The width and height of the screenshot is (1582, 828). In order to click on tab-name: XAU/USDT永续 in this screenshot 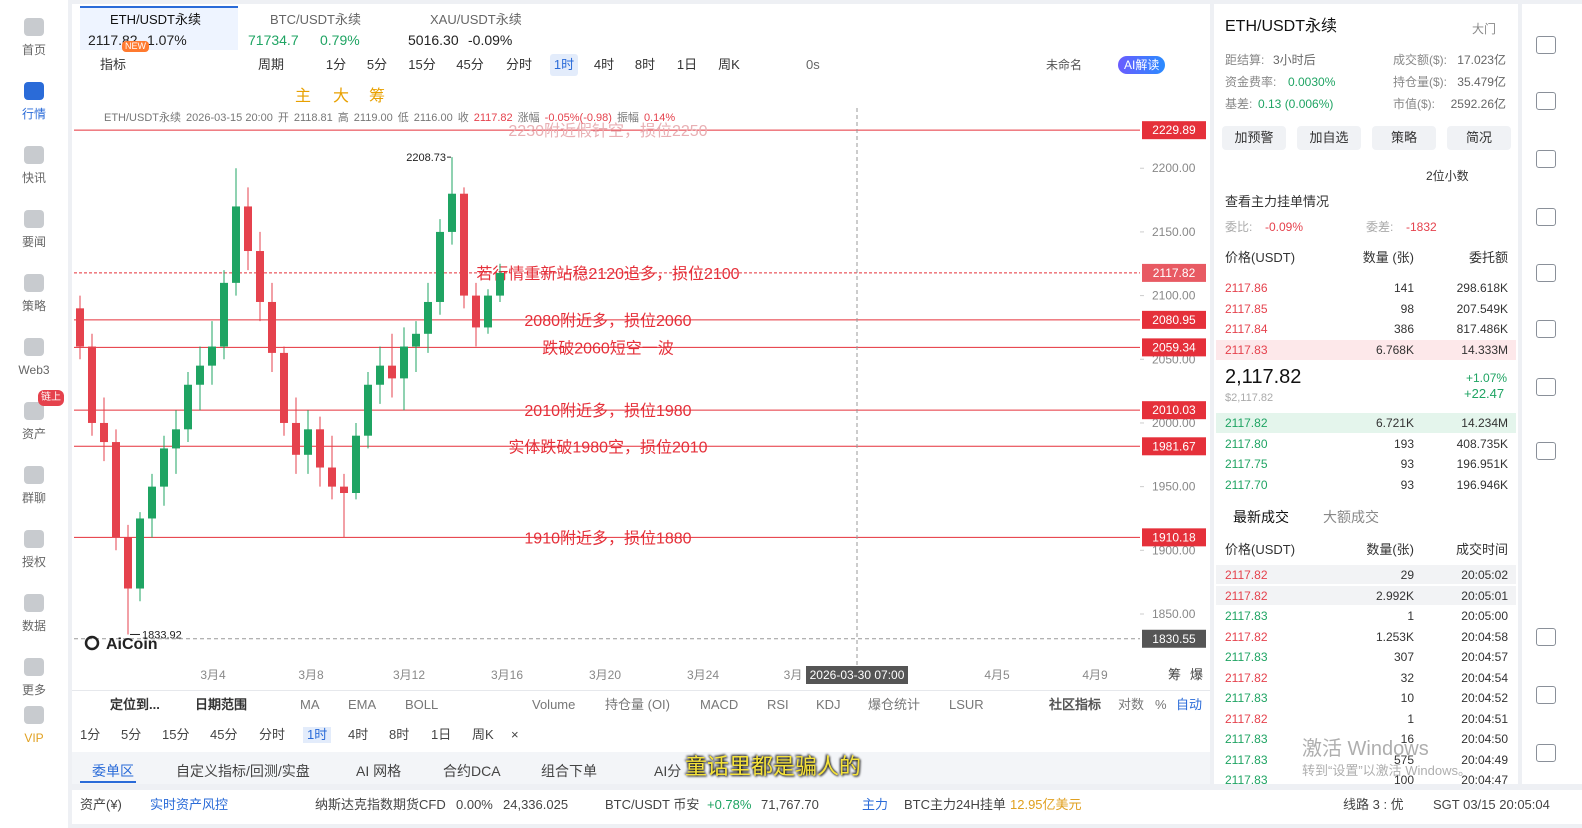, I will do `click(476, 19)`.